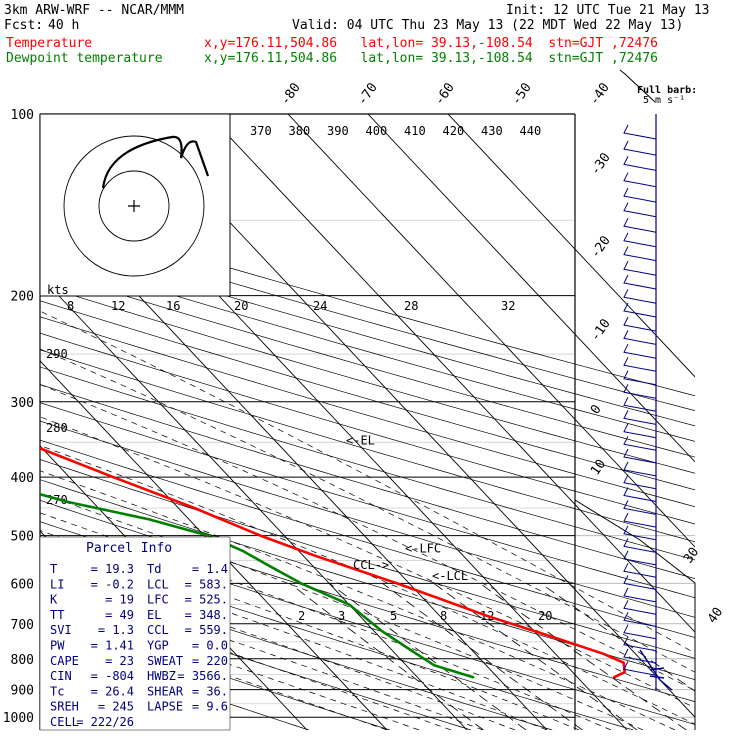 This screenshot has height=740, width=740. Describe the element at coordinates (57, 354) in the screenshot. I see `dry-adiabat-label: 290` at that location.